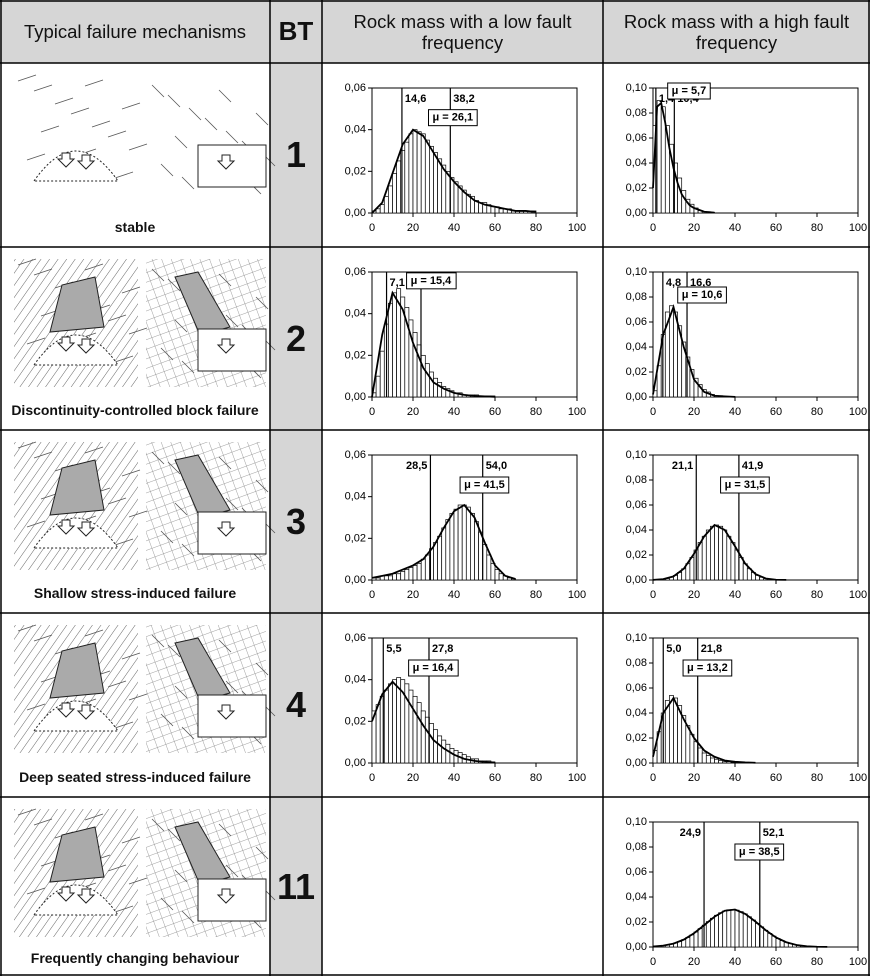 Image resolution: width=870 pixels, height=976 pixels. What do you see at coordinates (415, 99) in the screenshot?
I see `percentile-label: 14,6` at bounding box center [415, 99].